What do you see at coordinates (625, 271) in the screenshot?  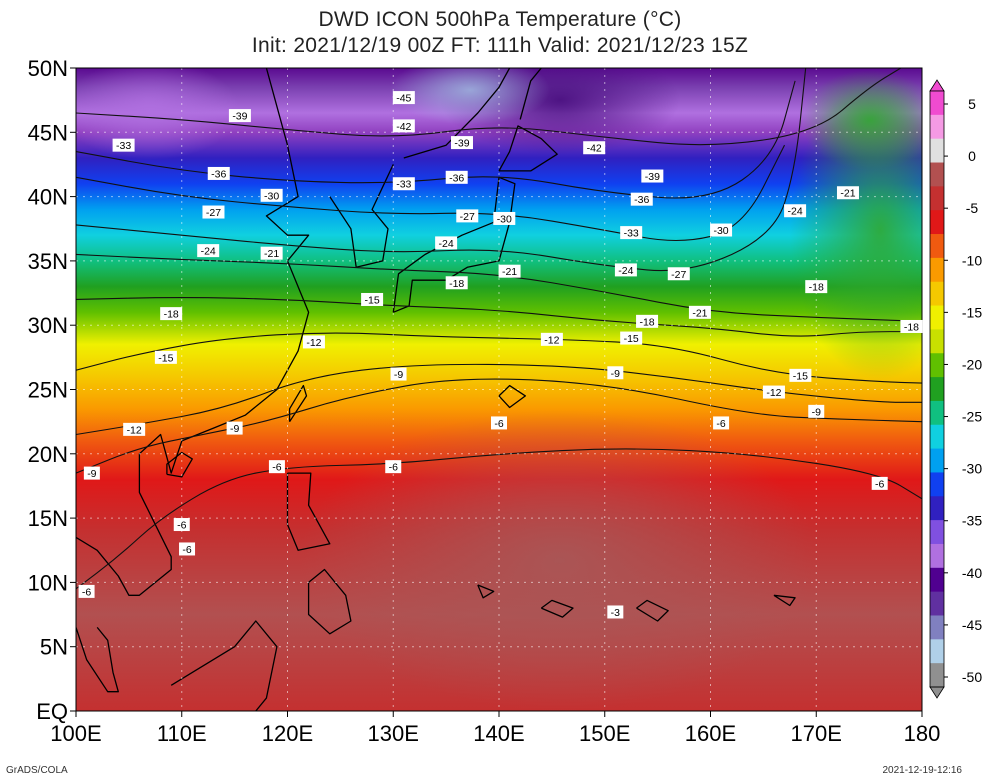 I see `contour-label-text: -24` at bounding box center [625, 271].